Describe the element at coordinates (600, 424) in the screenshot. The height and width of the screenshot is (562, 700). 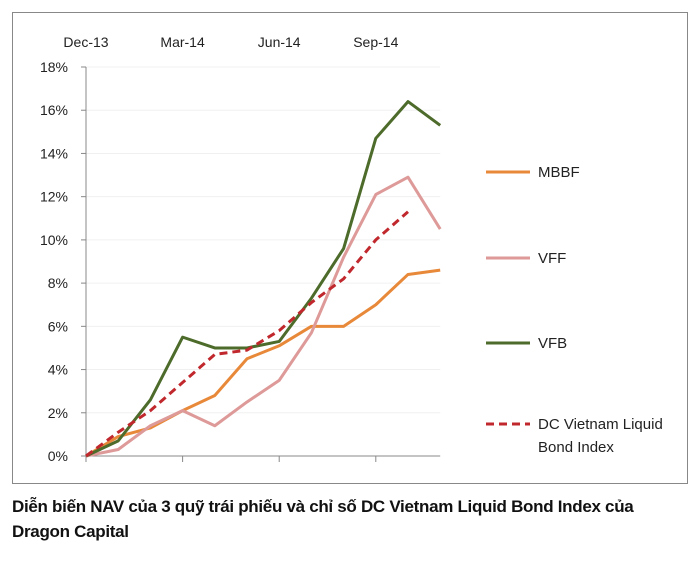
I see `legend-label: DC Vietnam Liquid` at that location.